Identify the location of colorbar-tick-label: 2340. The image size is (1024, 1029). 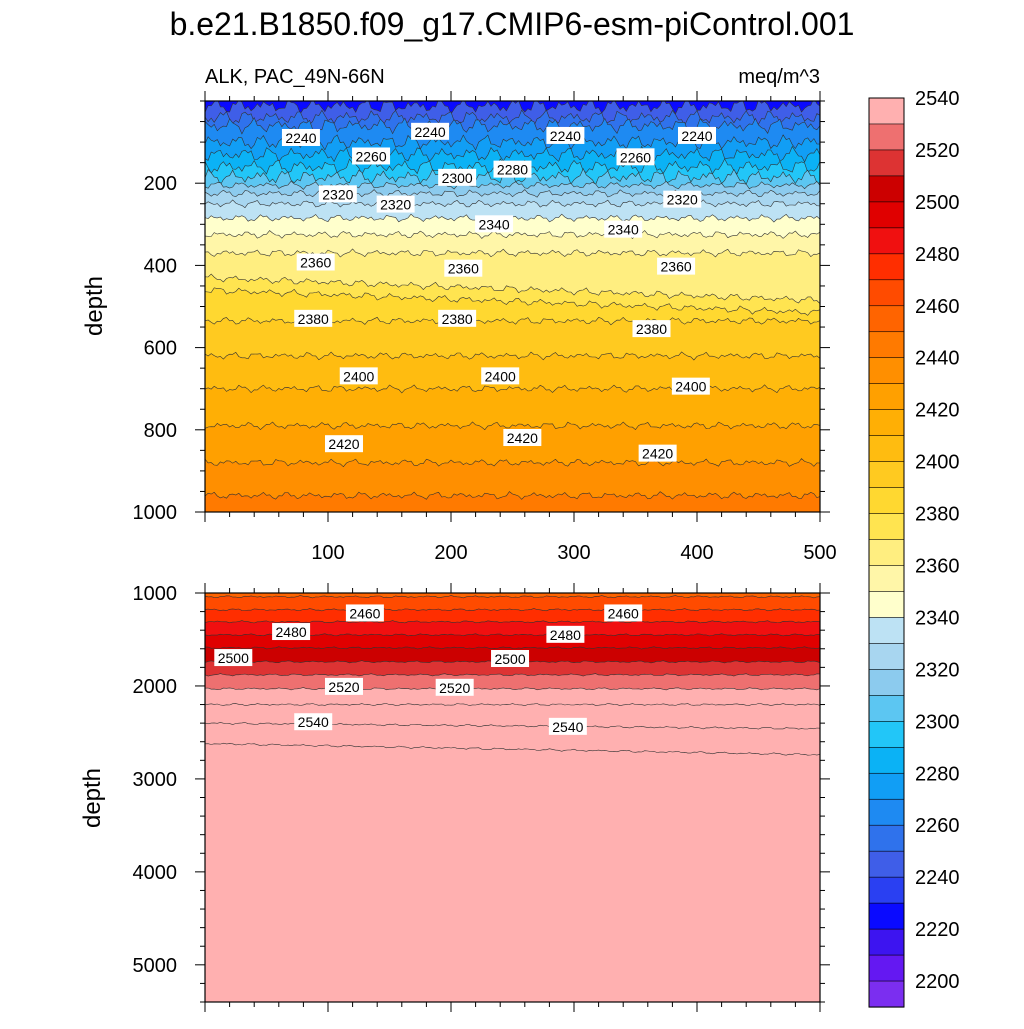
(937, 618).